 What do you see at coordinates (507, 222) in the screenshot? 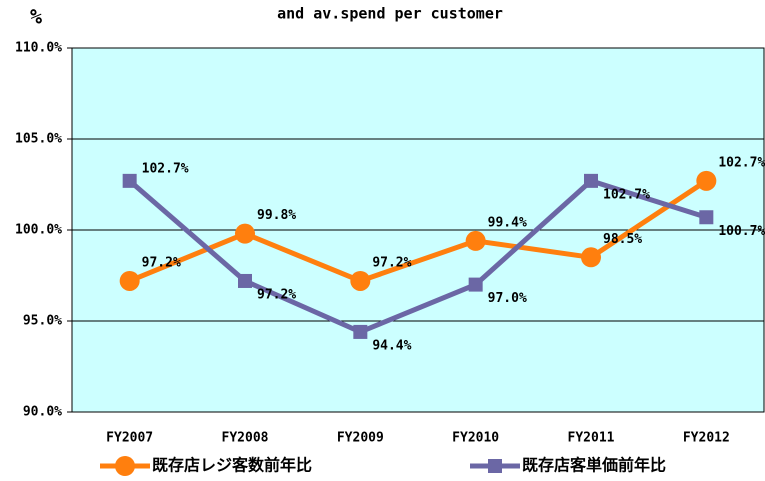
I see `data-label: 99.4%` at bounding box center [507, 222].